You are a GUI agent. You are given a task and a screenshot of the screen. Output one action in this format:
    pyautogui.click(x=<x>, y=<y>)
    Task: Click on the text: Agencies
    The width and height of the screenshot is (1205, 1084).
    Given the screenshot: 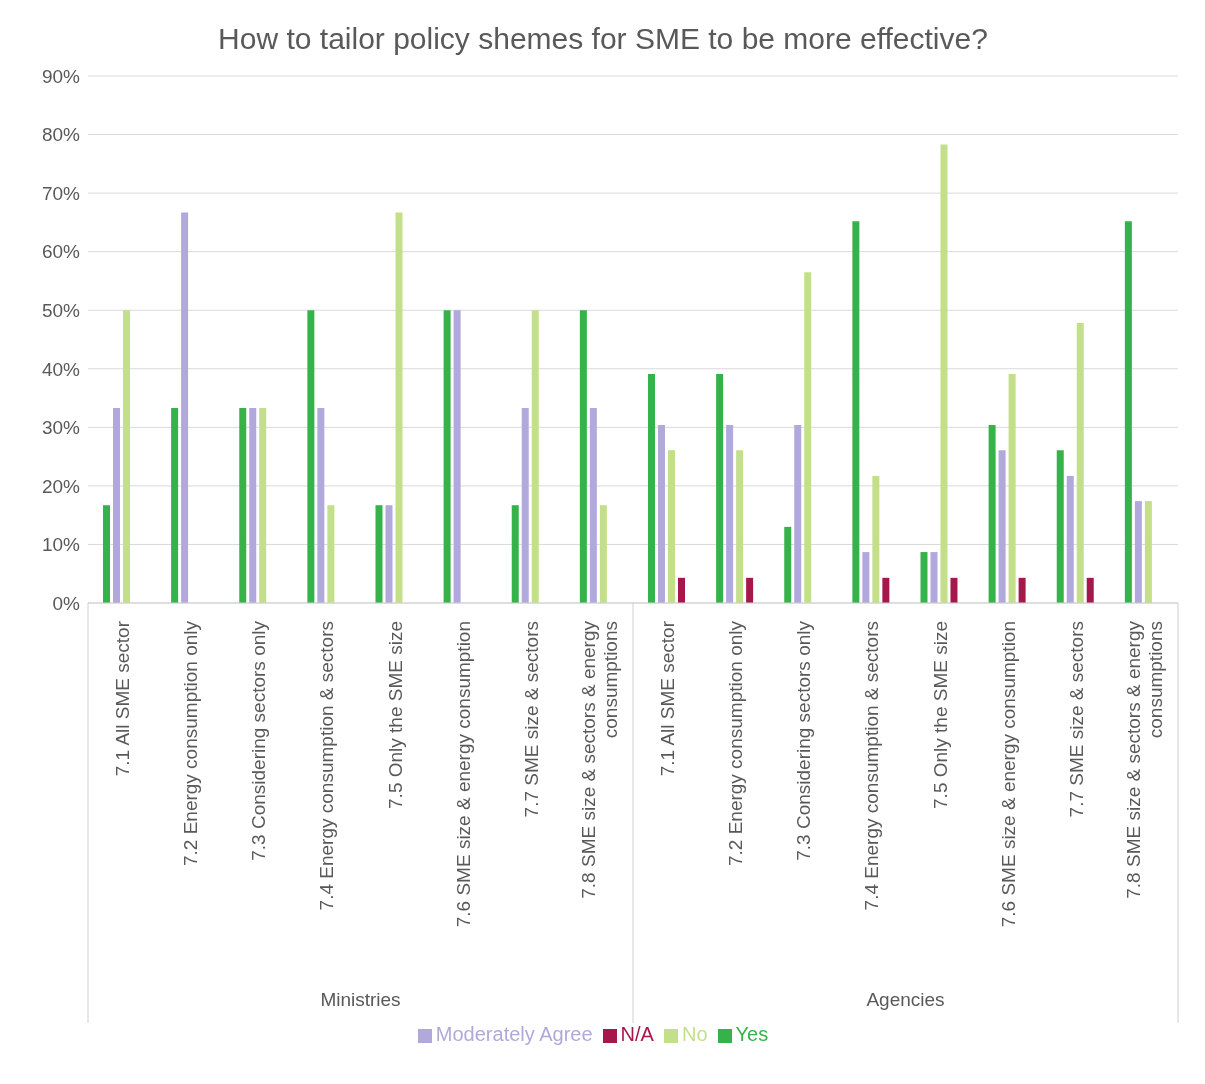 What is the action you would take?
    pyautogui.click(x=905, y=999)
    